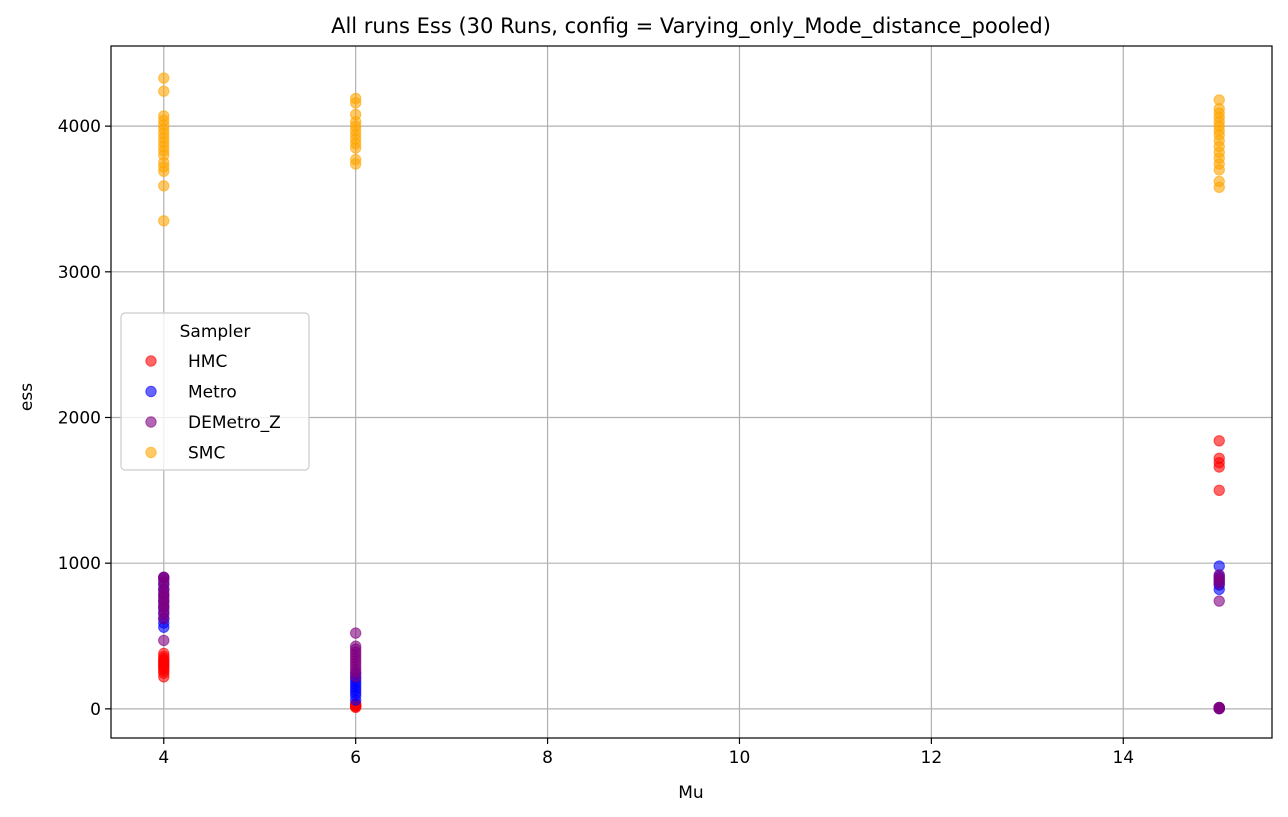 This screenshot has height=817, width=1288. I want to click on x-tick-label: 14, so click(1123, 758).